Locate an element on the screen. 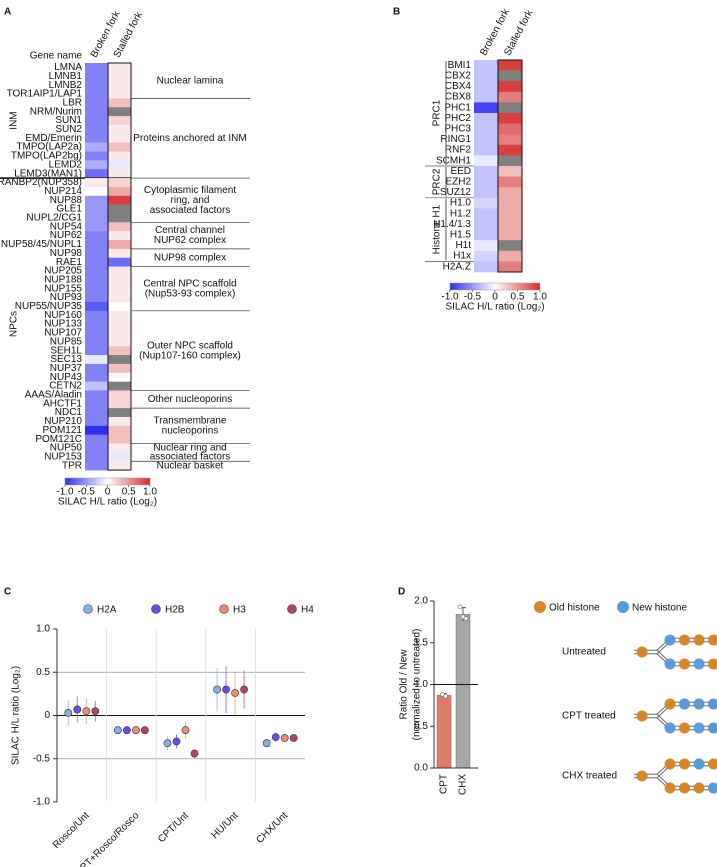 The image size is (717, 867). y-tick-label: 2.0 is located at coordinates (421, 601).